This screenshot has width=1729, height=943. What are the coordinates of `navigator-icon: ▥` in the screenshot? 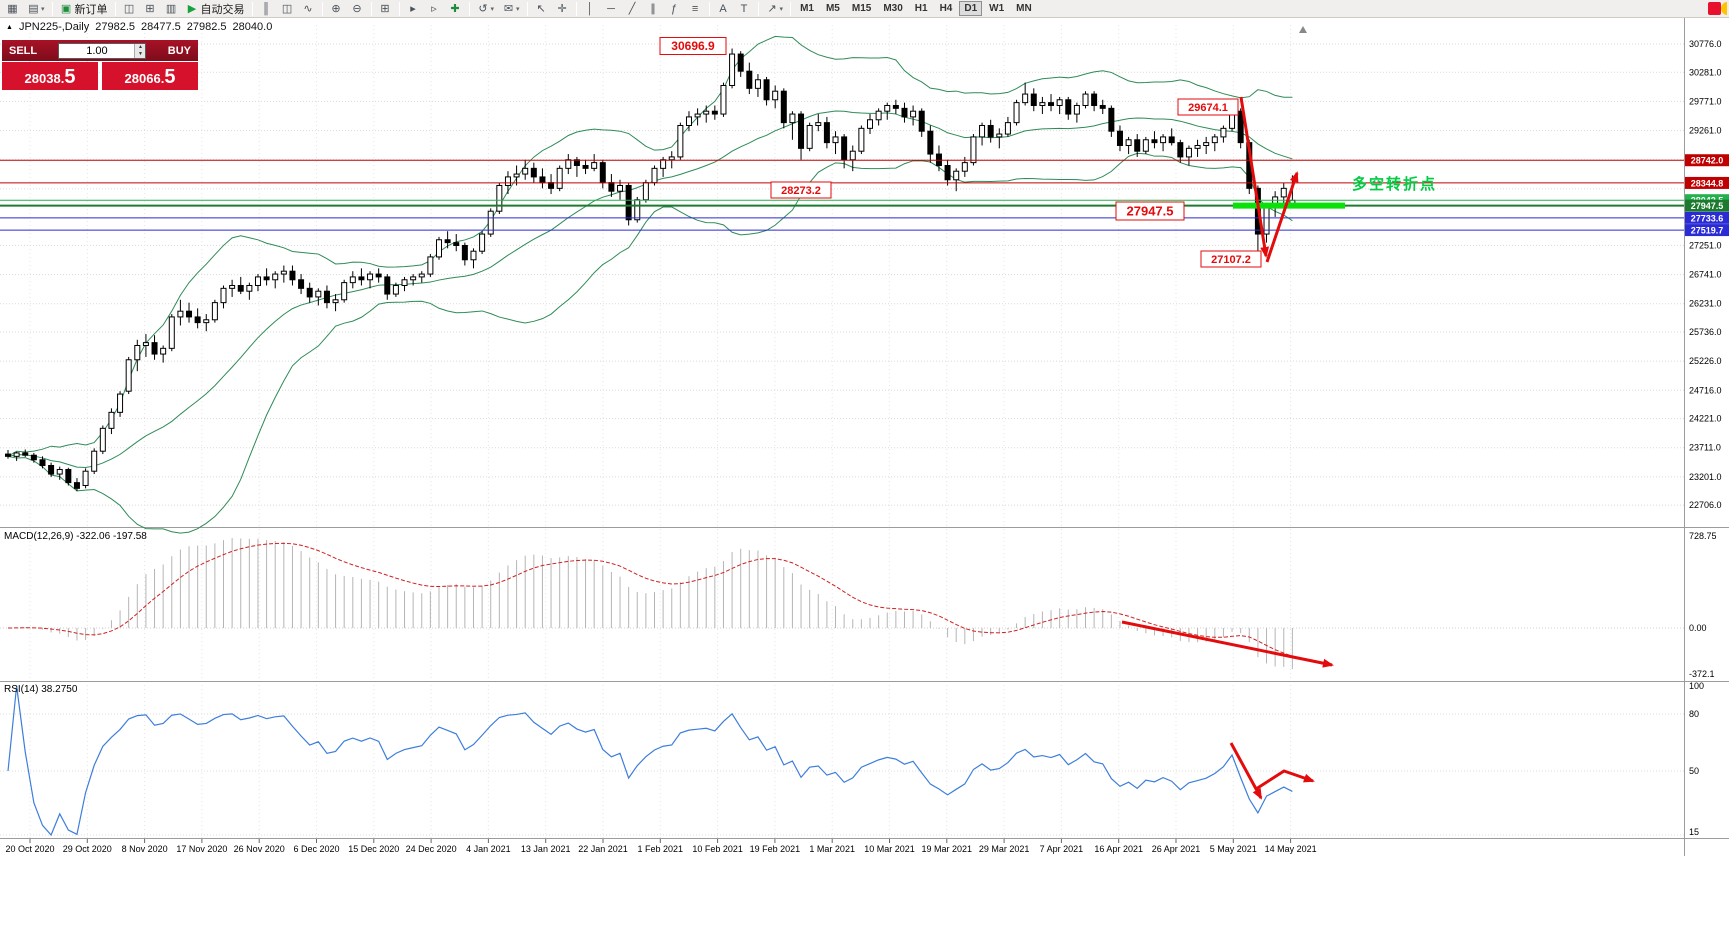 It's located at (171, 8).